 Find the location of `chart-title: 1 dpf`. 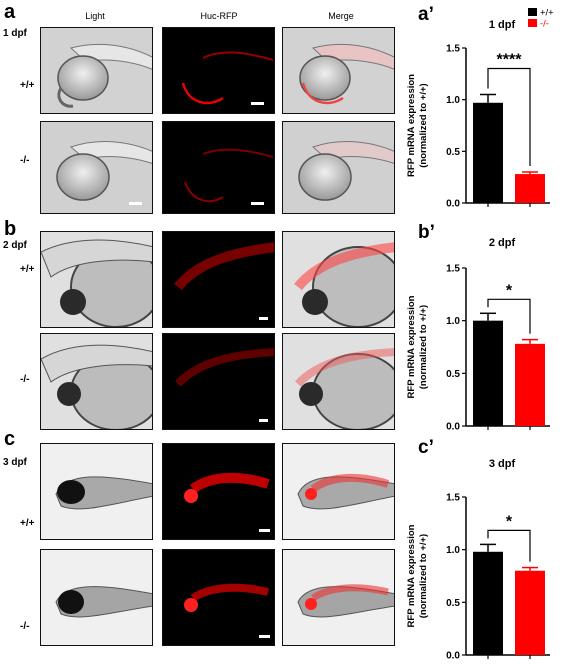

chart-title: 1 dpf is located at coordinates (502, 25).